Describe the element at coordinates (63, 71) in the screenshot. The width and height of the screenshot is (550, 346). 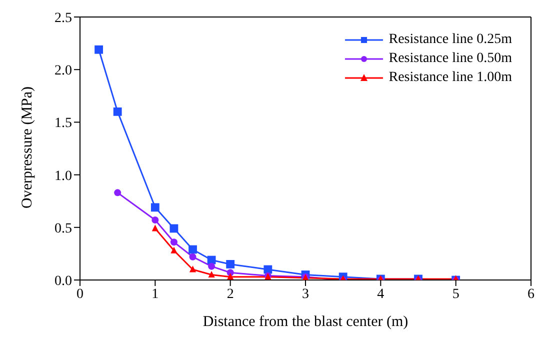
I see `y-tick-label: 2.0` at that location.